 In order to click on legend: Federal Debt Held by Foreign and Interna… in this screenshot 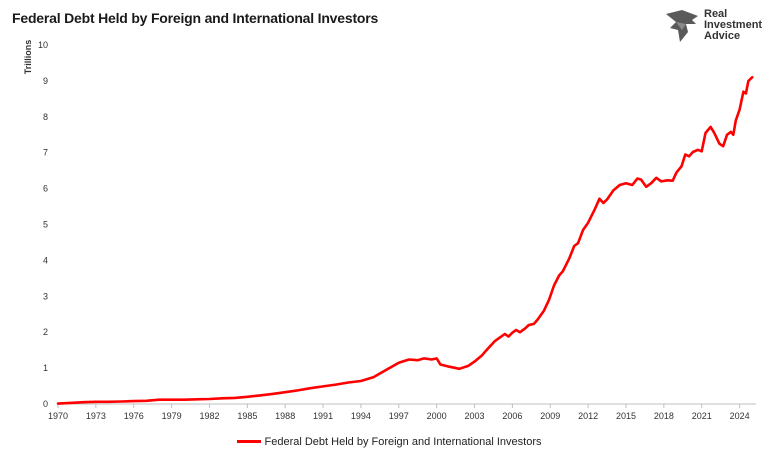, I will do `click(389, 439)`.